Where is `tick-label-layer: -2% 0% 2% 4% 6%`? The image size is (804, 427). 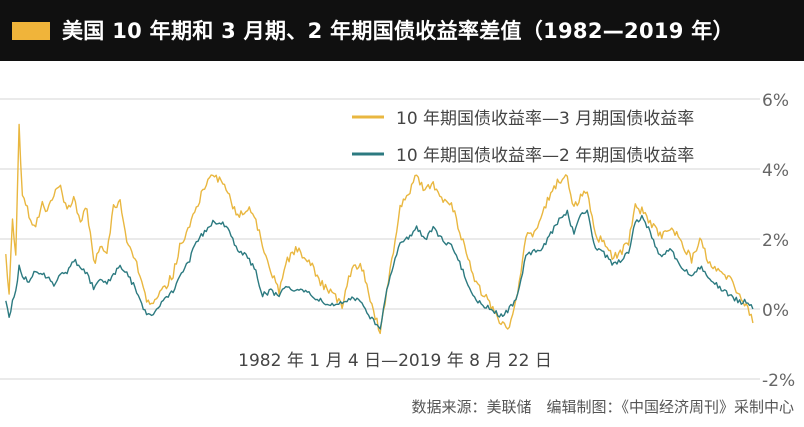 tick-label-layer: -2% 0% 2% 4% 6% is located at coordinates (778, 241).